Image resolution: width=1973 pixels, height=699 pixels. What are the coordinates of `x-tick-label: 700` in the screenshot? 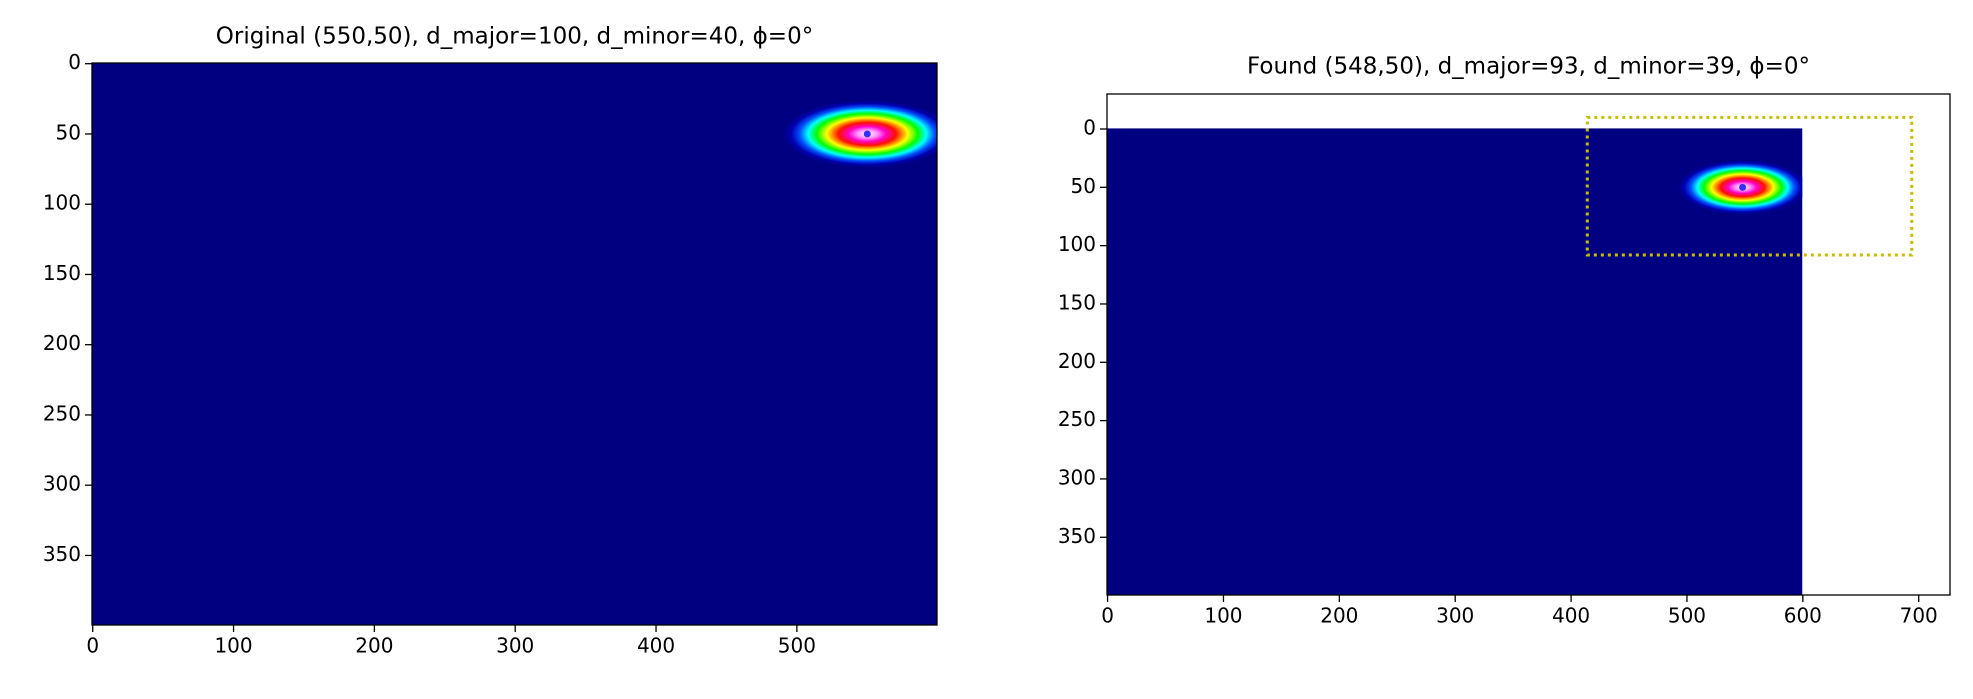 It's located at (1919, 616).